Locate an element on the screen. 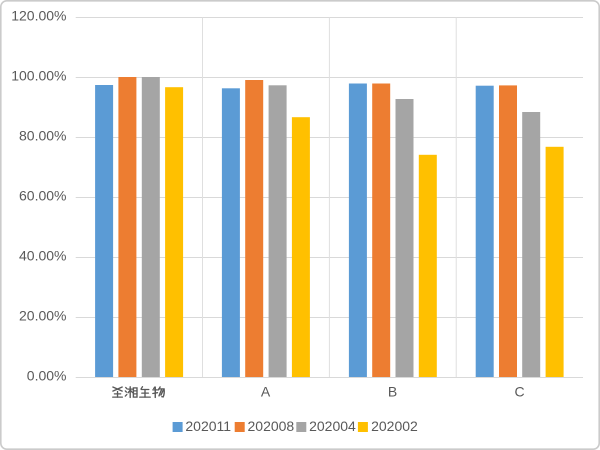 This screenshot has width=600, height=450. svg-text: 20.00% is located at coordinates (42, 316).